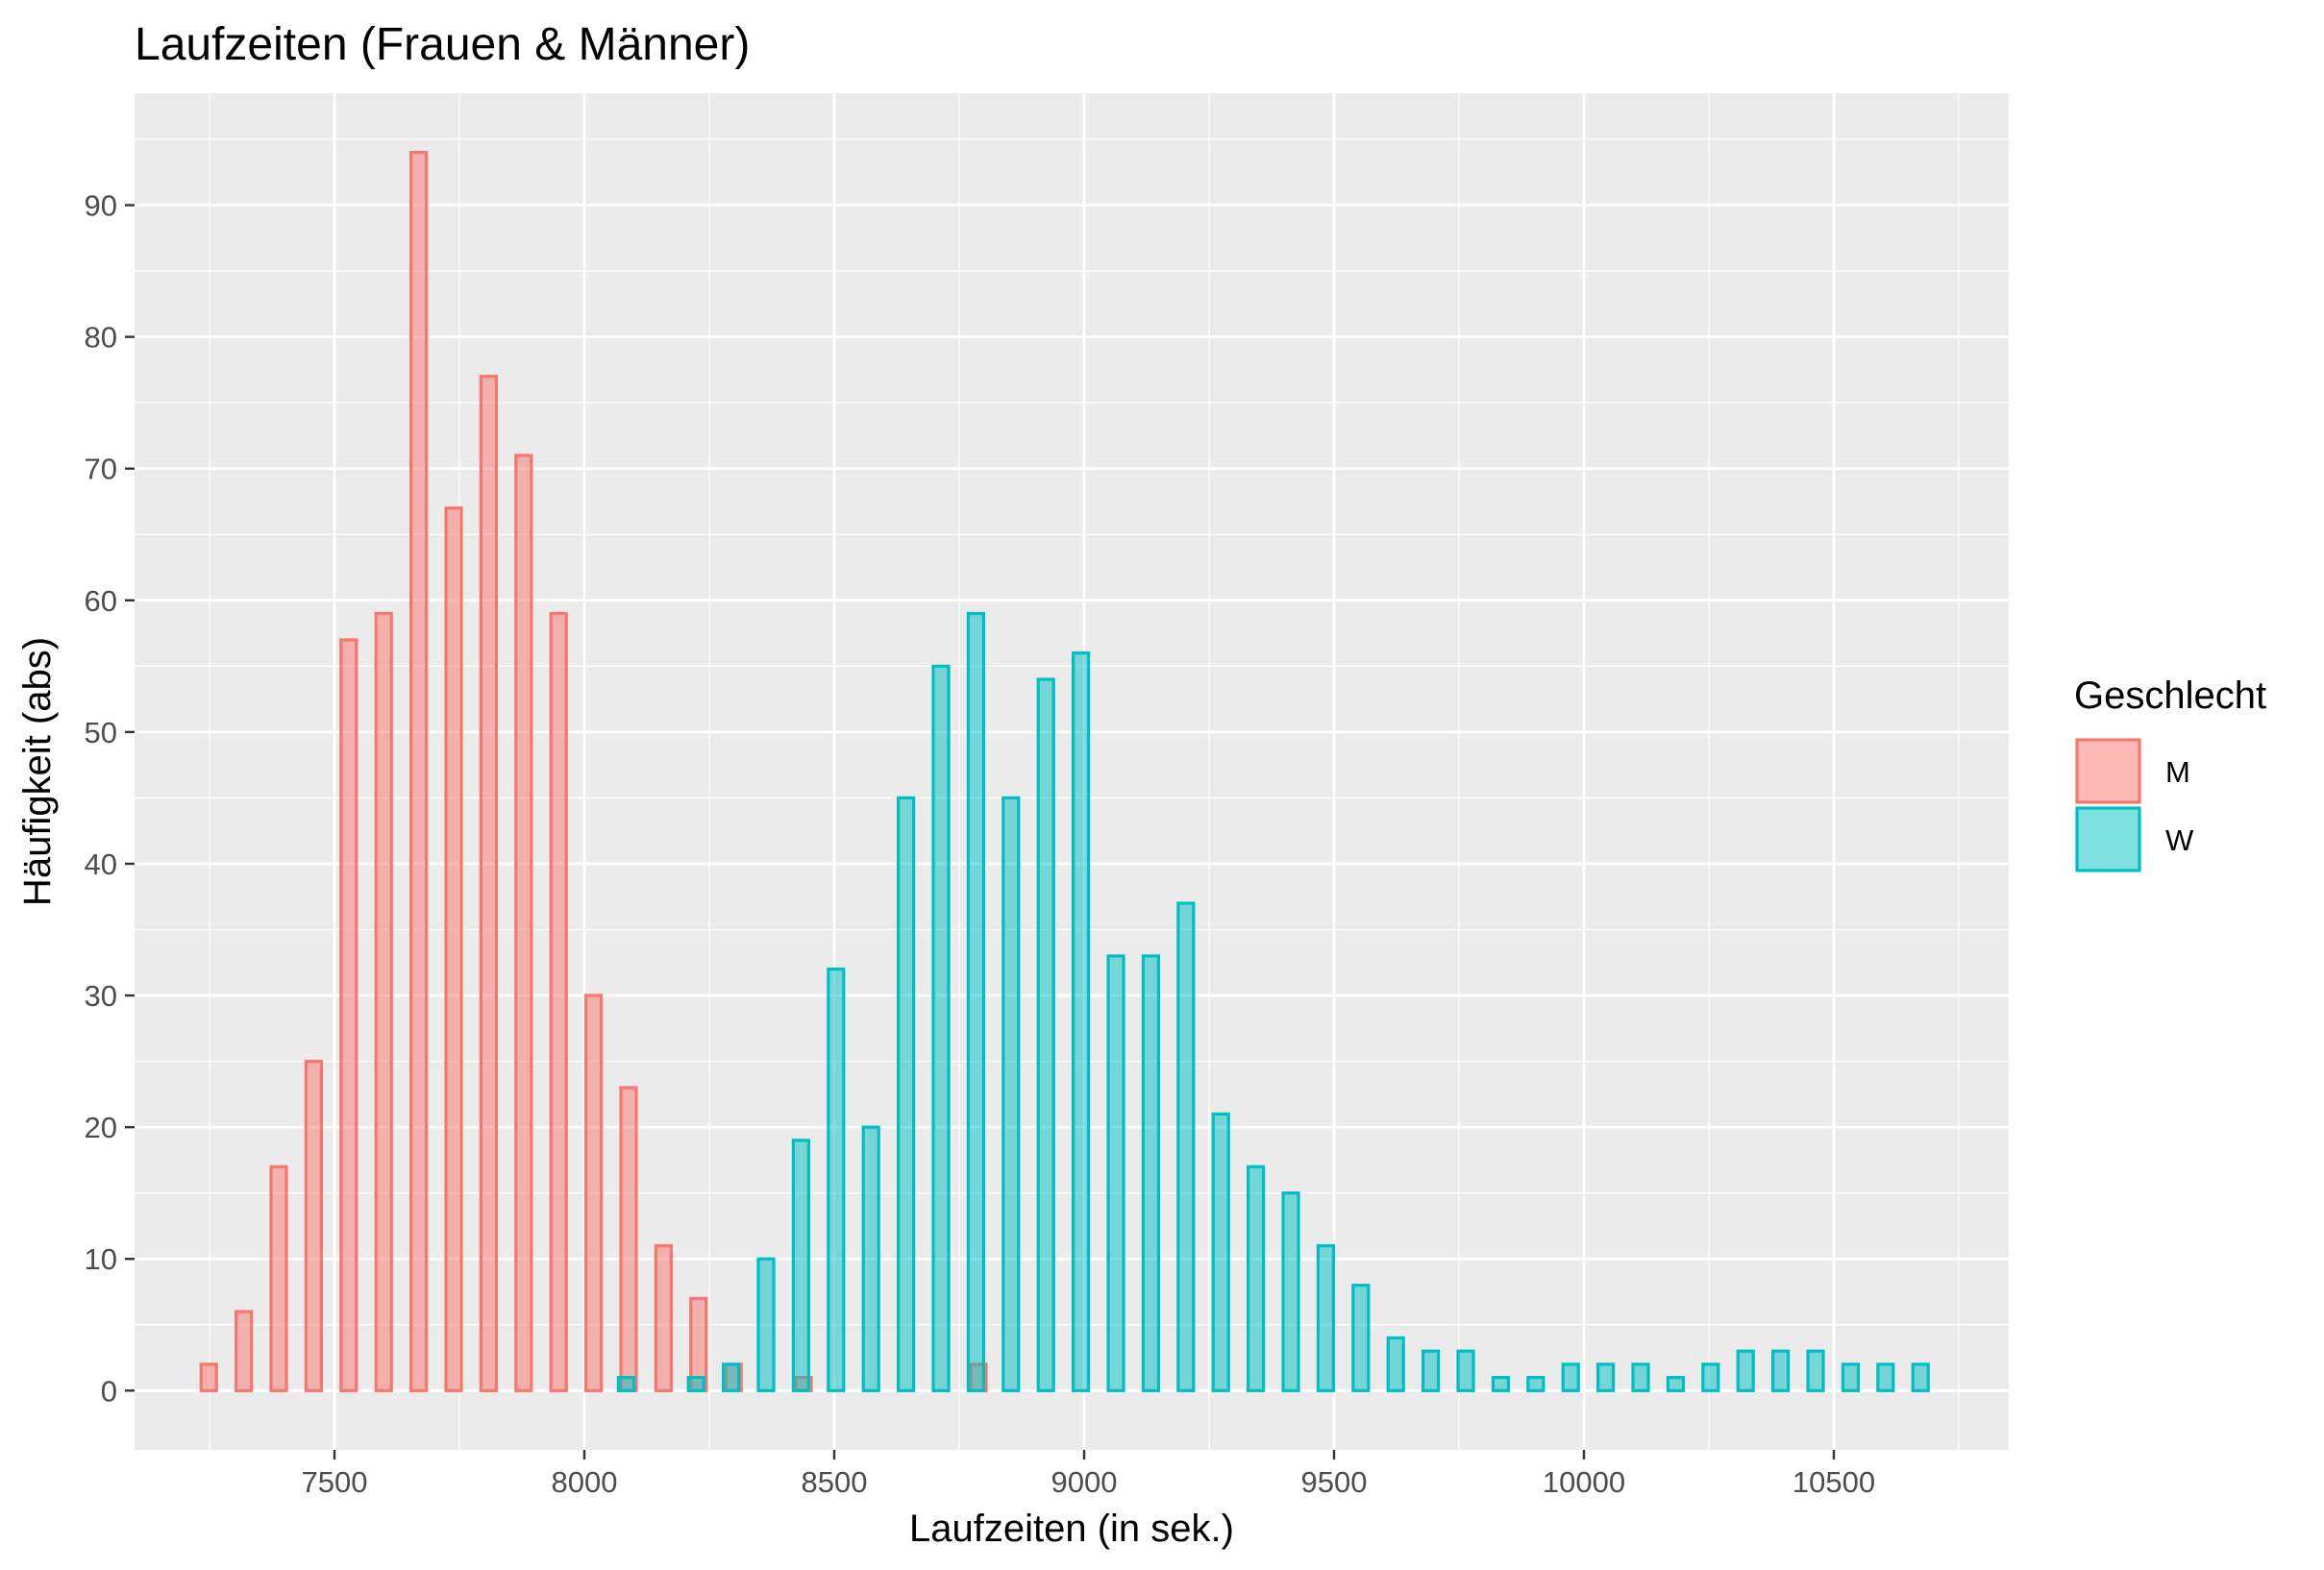  I want to click on y-tick-label: 30, so click(101, 996).